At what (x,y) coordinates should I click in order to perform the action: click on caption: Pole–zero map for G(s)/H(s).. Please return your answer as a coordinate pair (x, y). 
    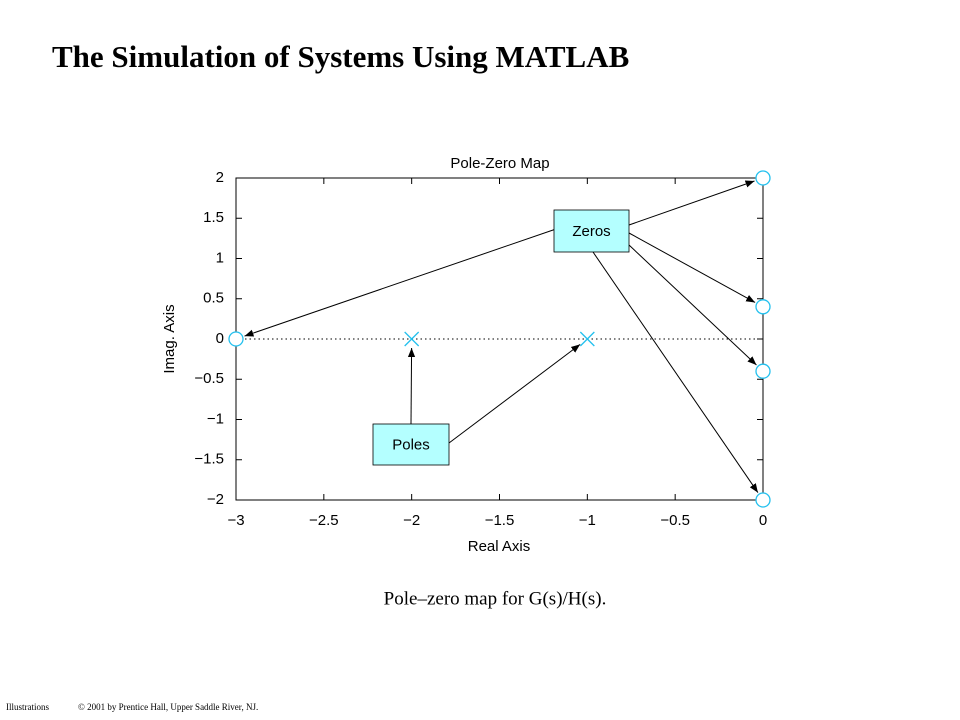
    Looking at the image, I should click on (495, 598).